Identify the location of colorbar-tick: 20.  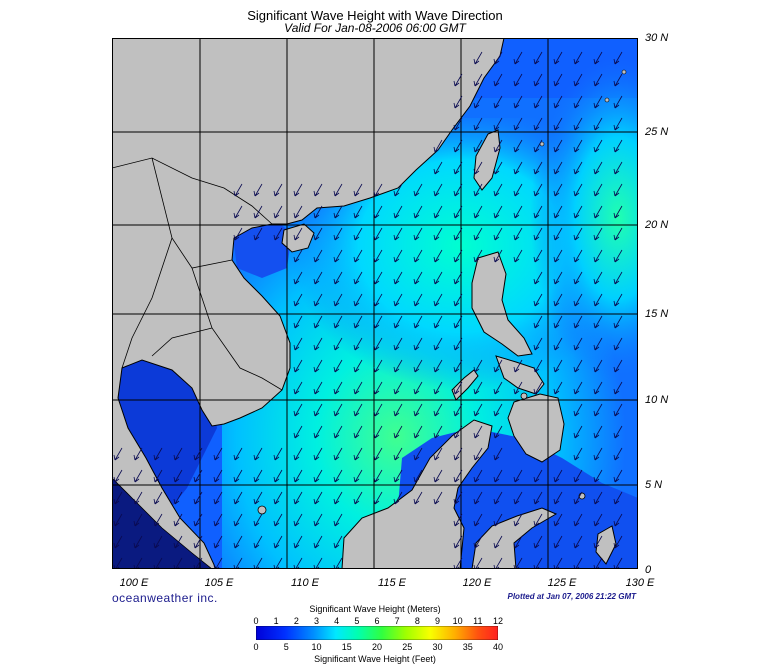
(376, 647).